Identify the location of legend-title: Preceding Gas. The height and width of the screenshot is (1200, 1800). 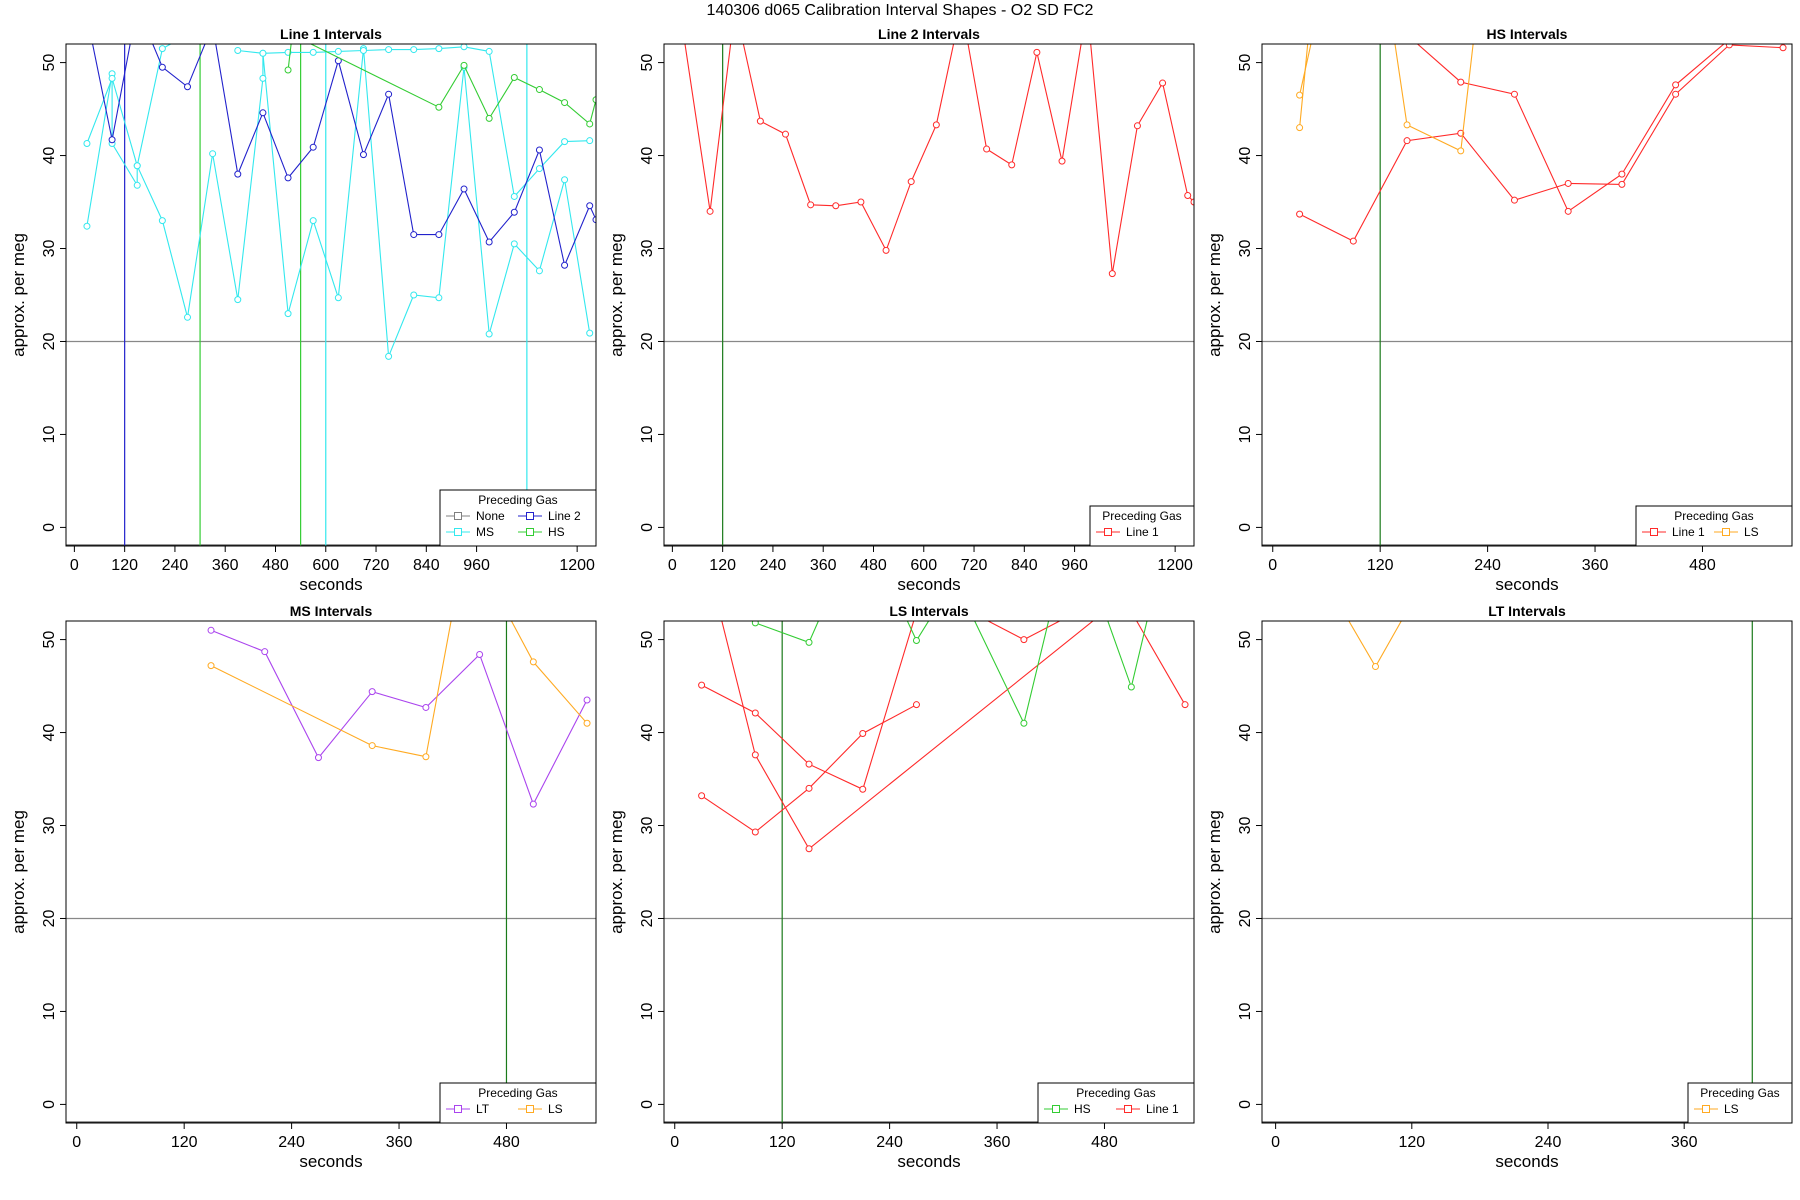
(1141, 516).